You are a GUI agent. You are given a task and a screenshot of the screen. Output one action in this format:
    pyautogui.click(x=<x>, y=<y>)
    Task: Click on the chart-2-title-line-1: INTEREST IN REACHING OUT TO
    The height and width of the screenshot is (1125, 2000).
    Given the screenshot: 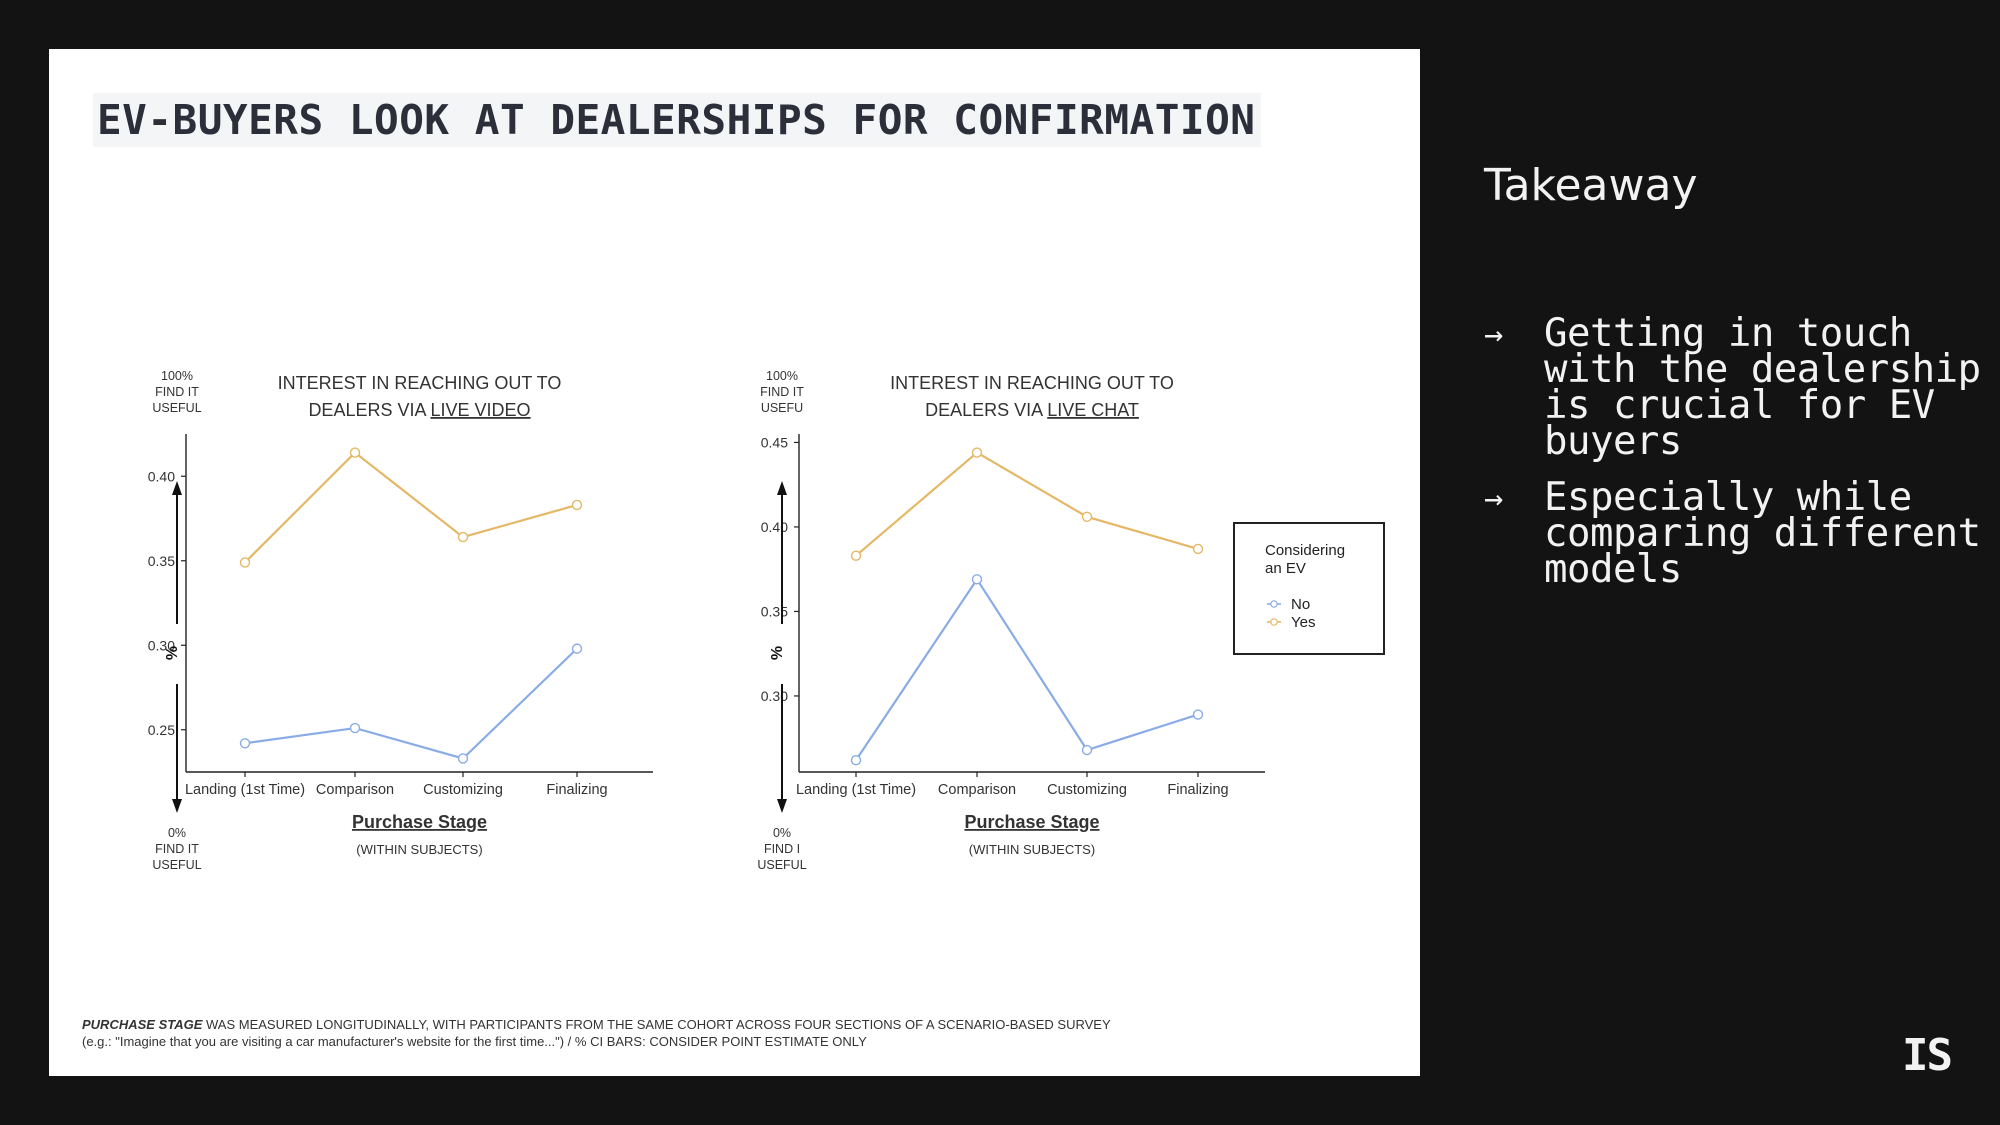 What is the action you would take?
    pyautogui.click(x=1032, y=383)
    